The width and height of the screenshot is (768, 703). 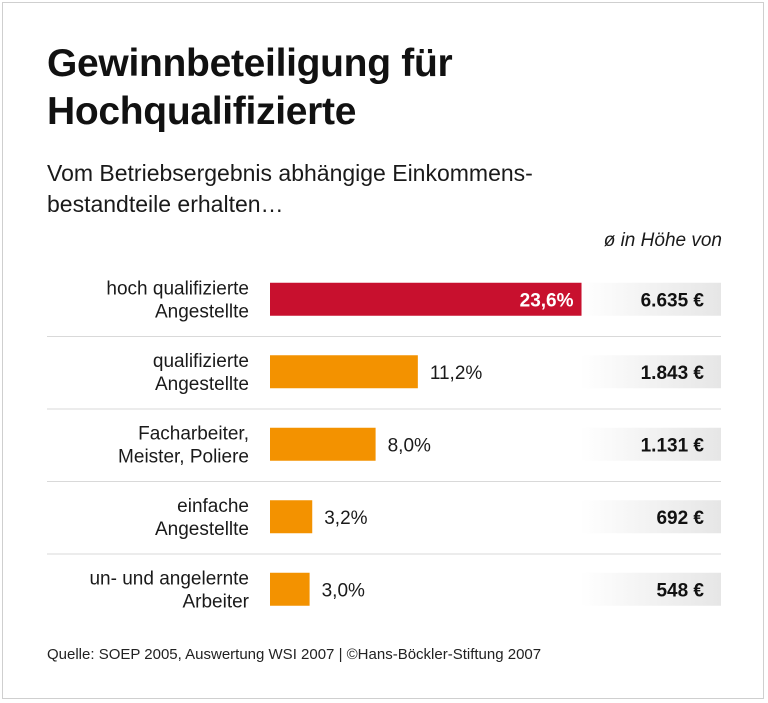 What do you see at coordinates (183, 445) in the screenshot?
I see `category-label: Facharbeiter, Meister, Poliere` at bounding box center [183, 445].